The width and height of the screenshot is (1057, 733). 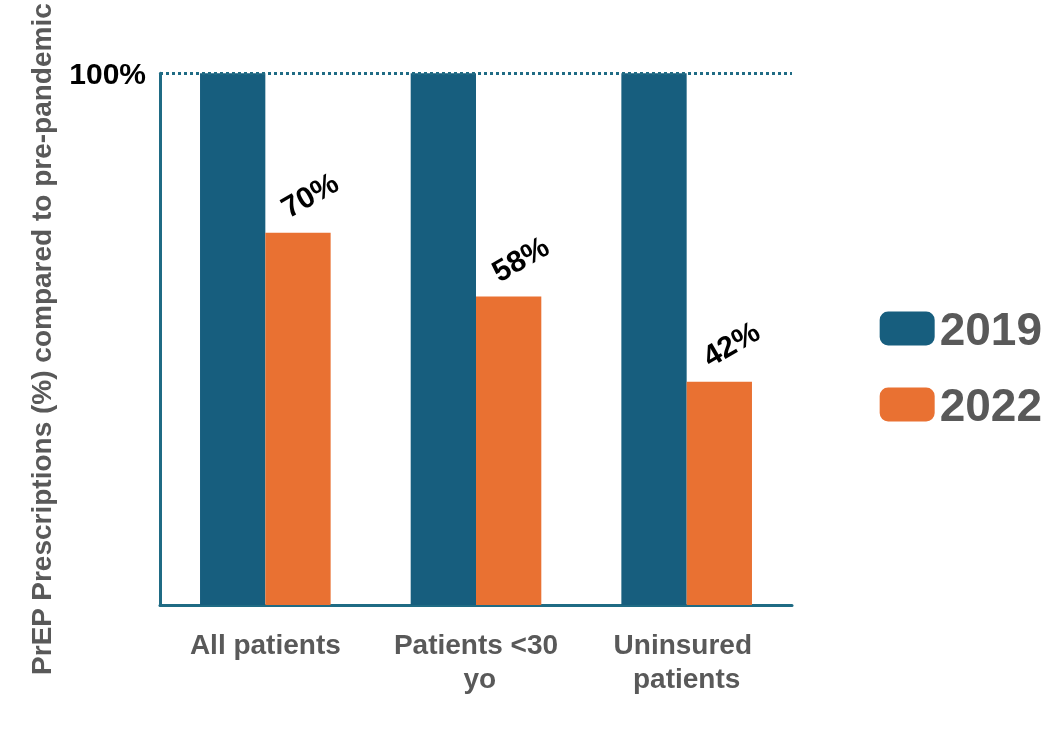 I want to click on x-tick-label: Patients <30 yo, so click(x=476, y=661).